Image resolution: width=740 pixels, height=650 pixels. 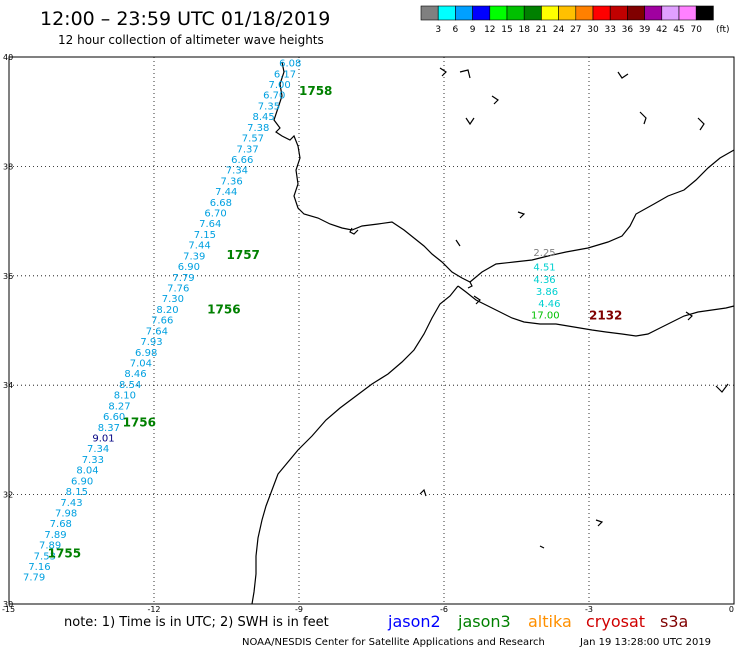 I want to click on pass-time-label: 1756, so click(x=139, y=422).